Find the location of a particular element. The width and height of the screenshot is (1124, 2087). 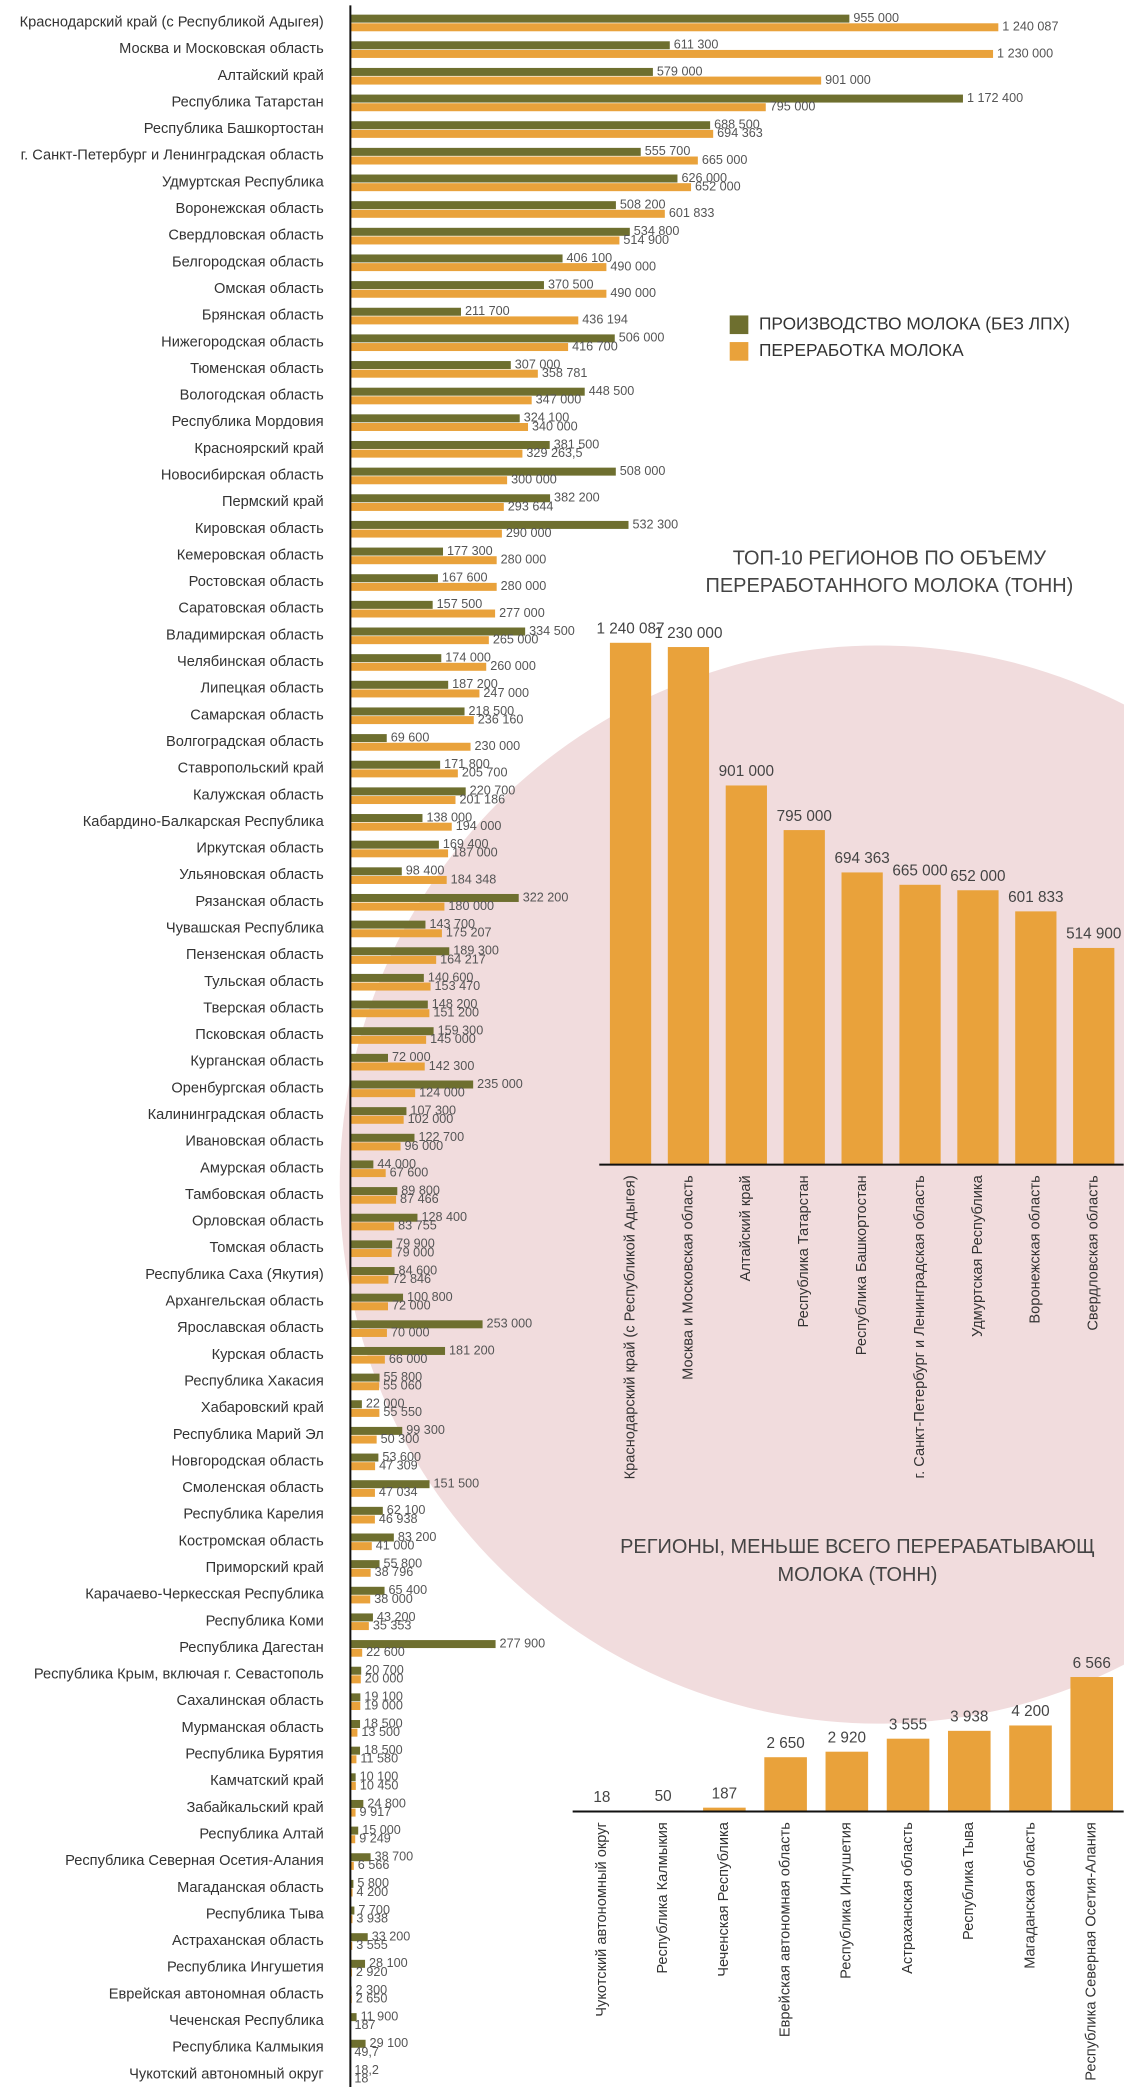

value-label: 9 249 is located at coordinates (375, 1839).